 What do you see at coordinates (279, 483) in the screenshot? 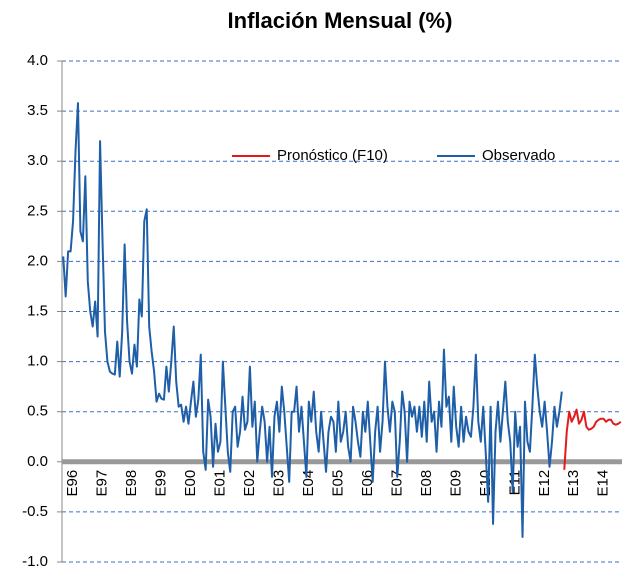
I see `x-tick-label: E03` at bounding box center [279, 483].